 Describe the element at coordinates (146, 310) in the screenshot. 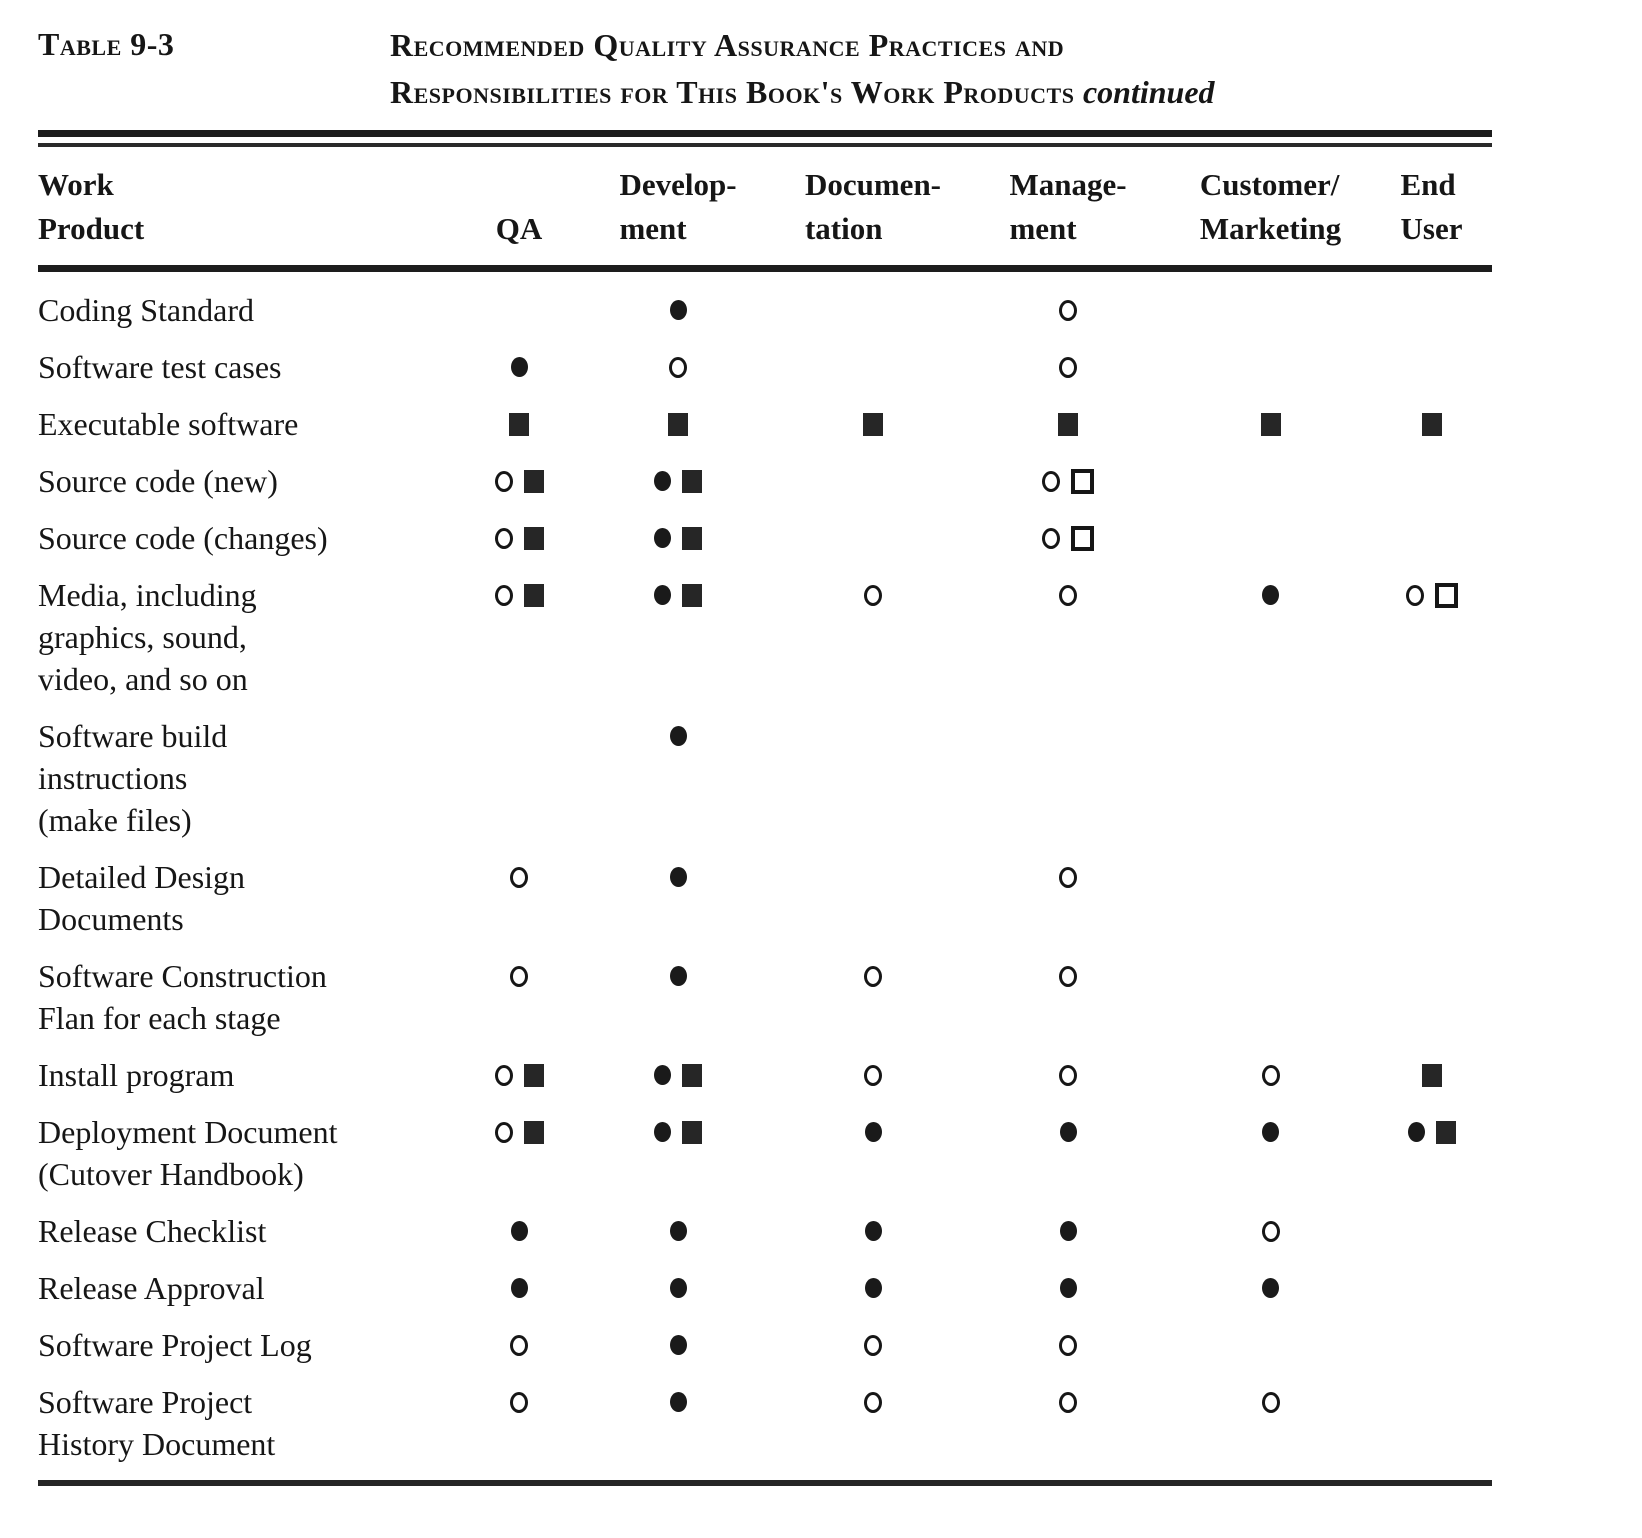

I see `work-product-label: Coding Standard` at that location.